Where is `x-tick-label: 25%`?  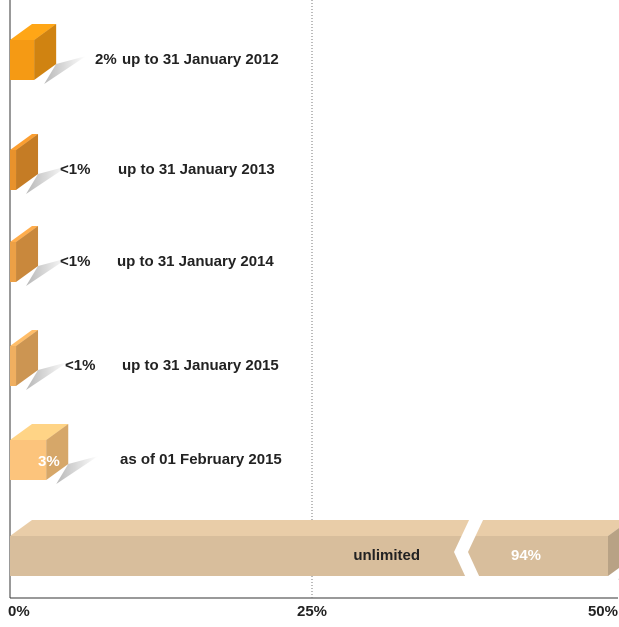 x-tick-label: 25% is located at coordinates (312, 611).